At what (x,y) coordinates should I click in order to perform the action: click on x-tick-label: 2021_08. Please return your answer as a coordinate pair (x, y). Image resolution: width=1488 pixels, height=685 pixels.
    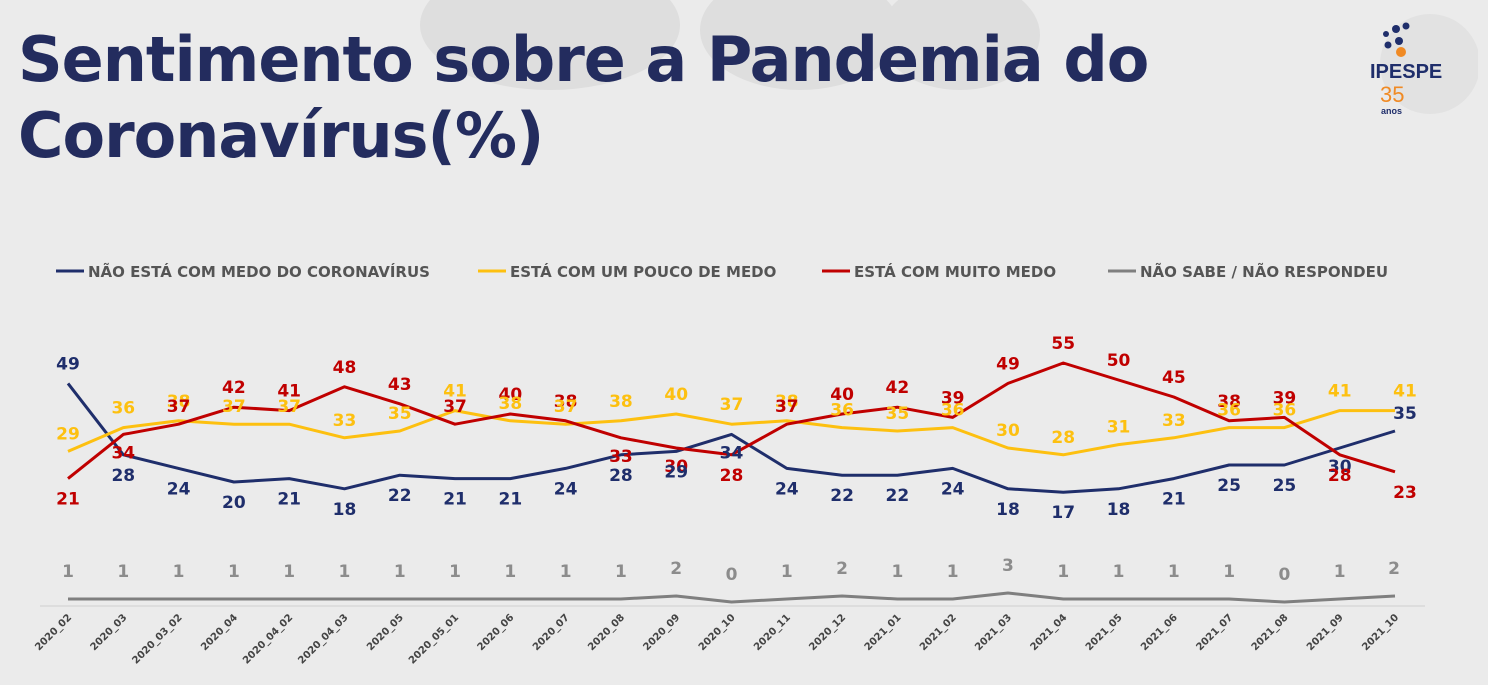
    Looking at the image, I should click on (1270, 632).